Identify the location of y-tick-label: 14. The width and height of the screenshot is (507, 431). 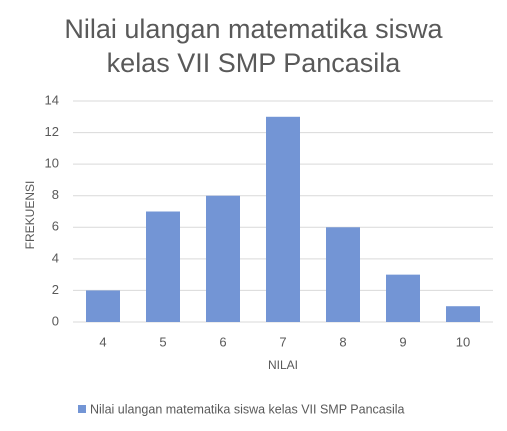
(52, 99).